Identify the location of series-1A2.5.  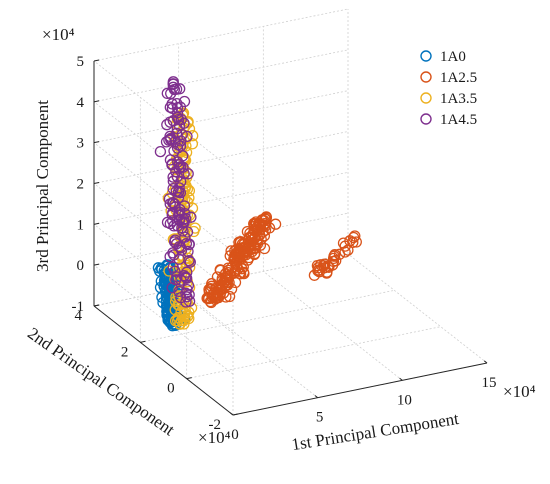
(281, 260).